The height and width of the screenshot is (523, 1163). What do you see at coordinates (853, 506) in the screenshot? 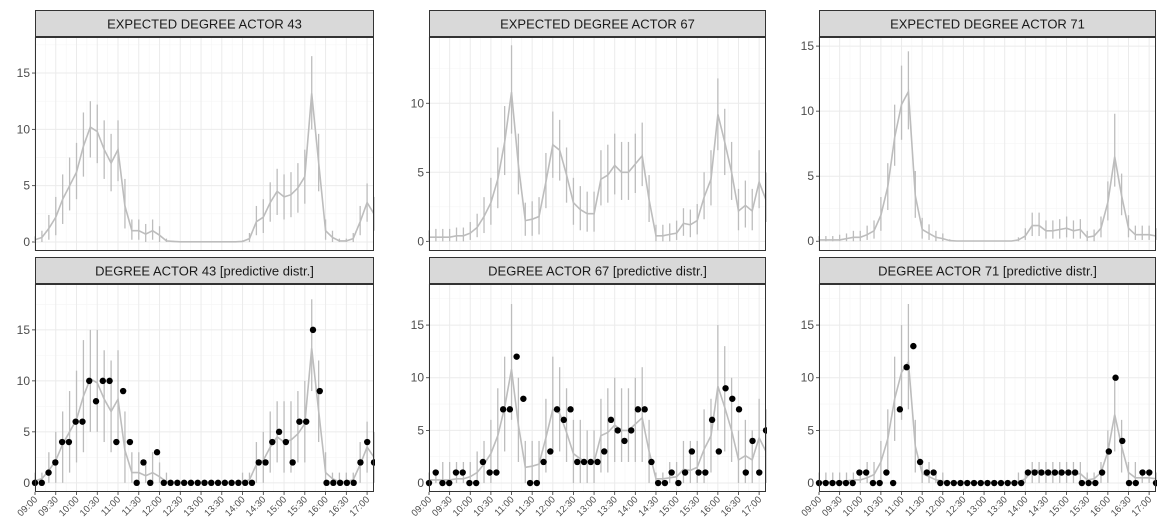
I see `x-tick-label: 10:00` at bounding box center [853, 506].